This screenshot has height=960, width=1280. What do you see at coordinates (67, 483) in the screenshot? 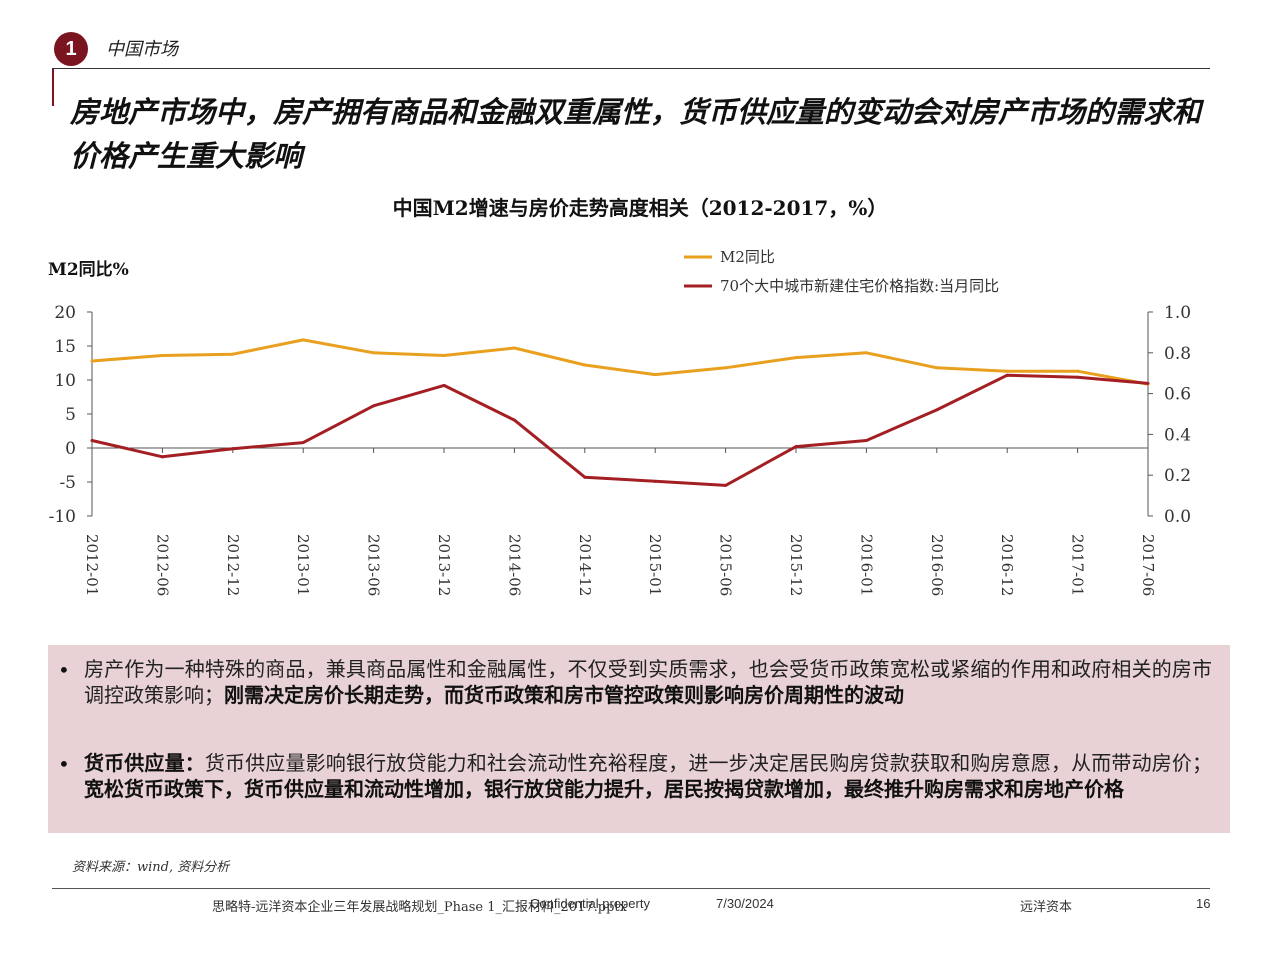
I see `y-left-tick-label: -5` at bounding box center [67, 483].